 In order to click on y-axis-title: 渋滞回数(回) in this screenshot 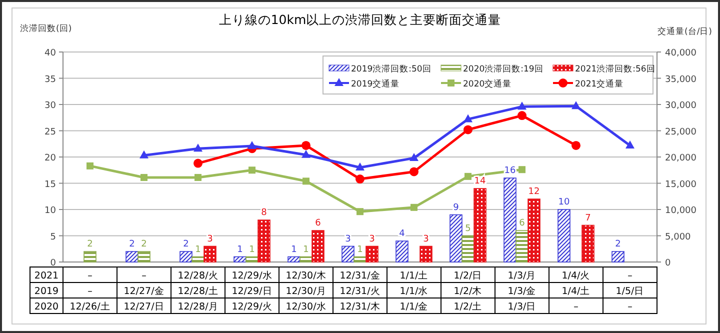, I will do `click(46, 28)`.